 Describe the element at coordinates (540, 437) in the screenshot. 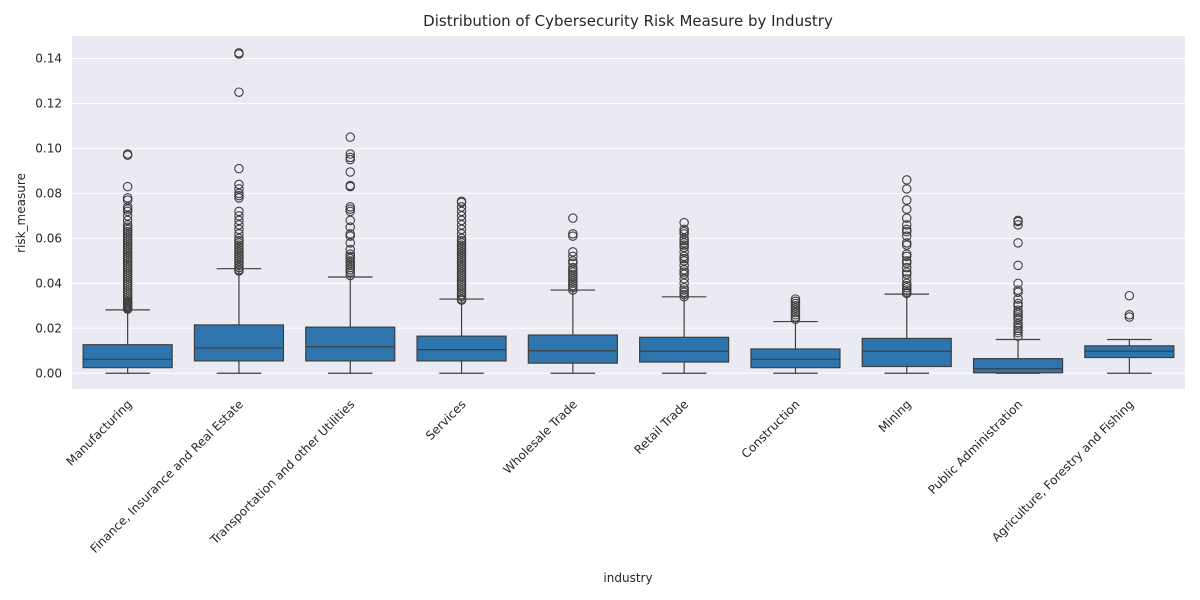

I see `x-tick-label: Wholesale Trade` at that location.